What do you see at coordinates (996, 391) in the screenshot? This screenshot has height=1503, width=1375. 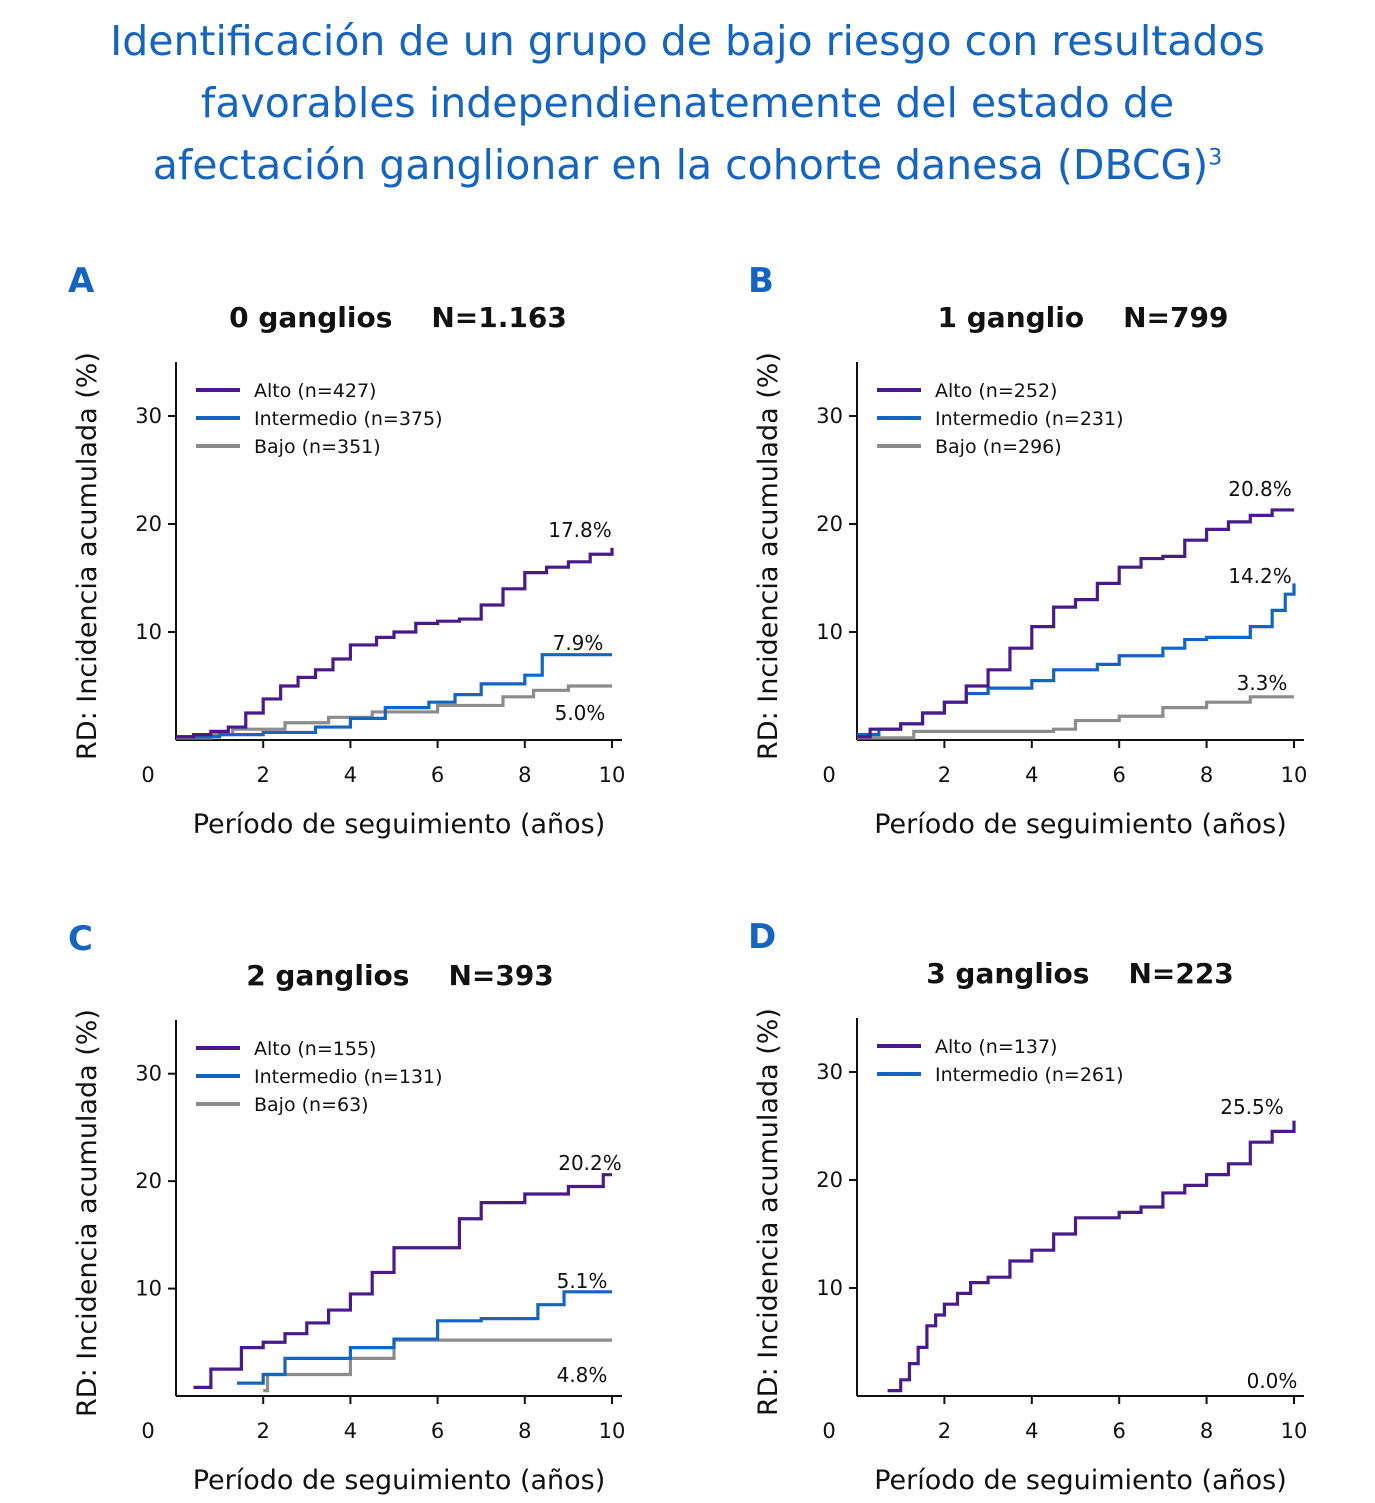 I see `legend-label-alto: Alto (n=252)` at bounding box center [996, 391].